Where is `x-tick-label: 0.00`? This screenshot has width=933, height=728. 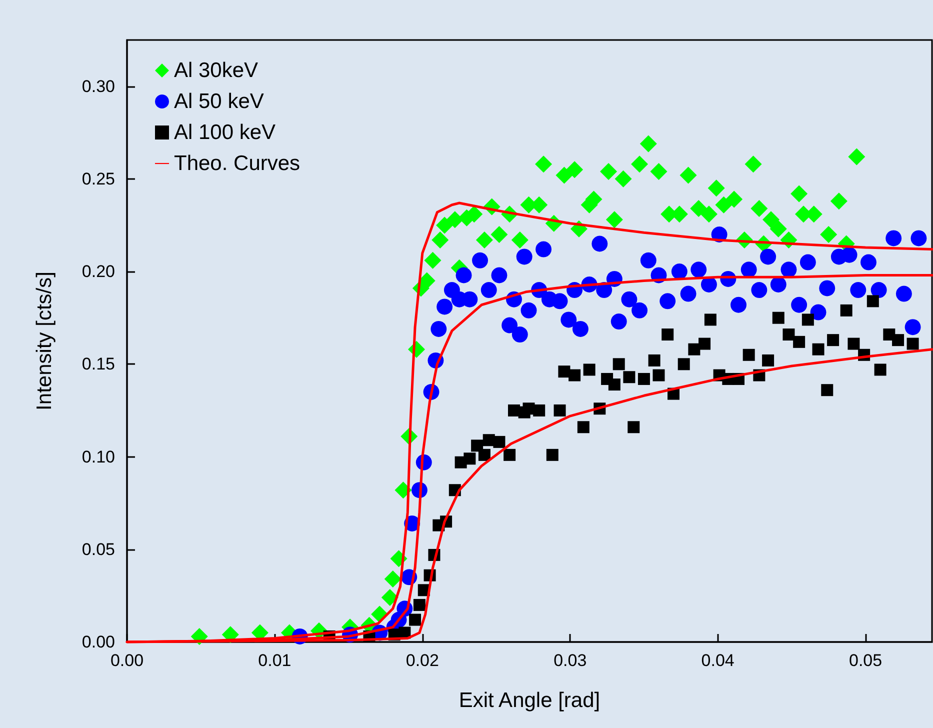 x-tick-label: 0.00 is located at coordinates (127, 660).